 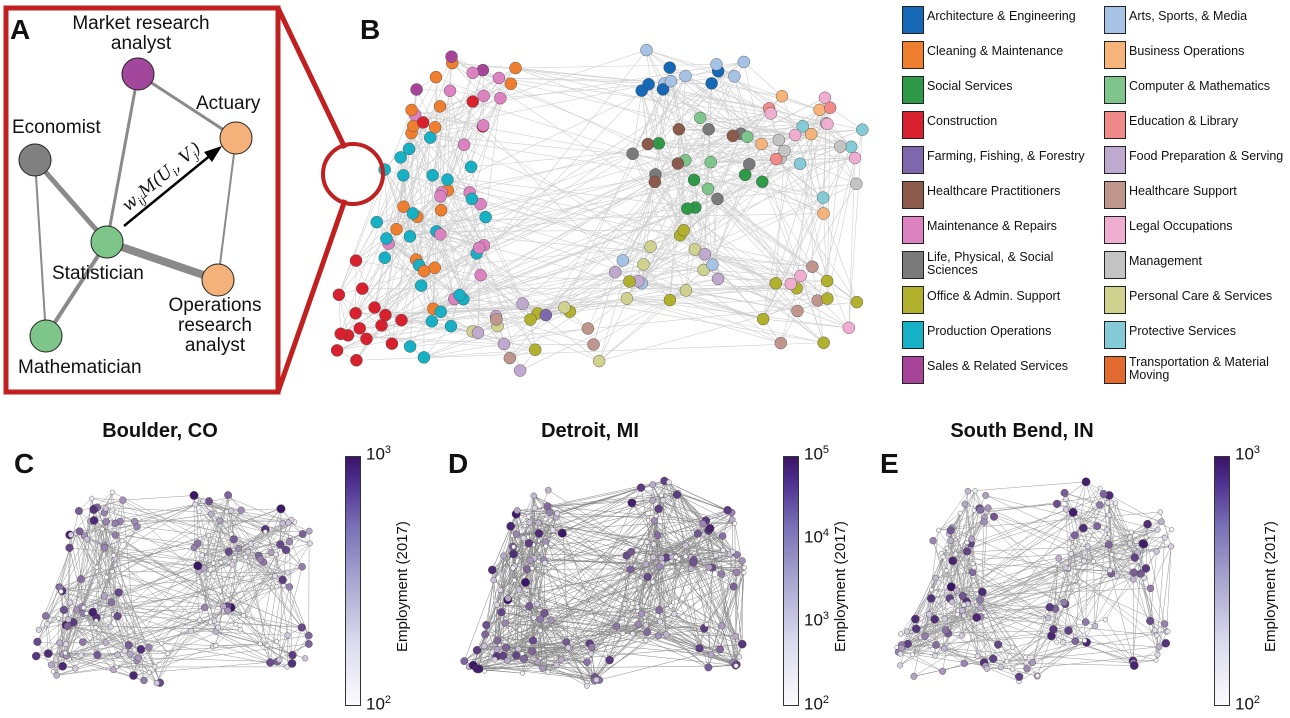 What do you see at coordinates (311, 296) in the screenshot?
I see `zoom-line-bottom` at bounding box center [311, 296].